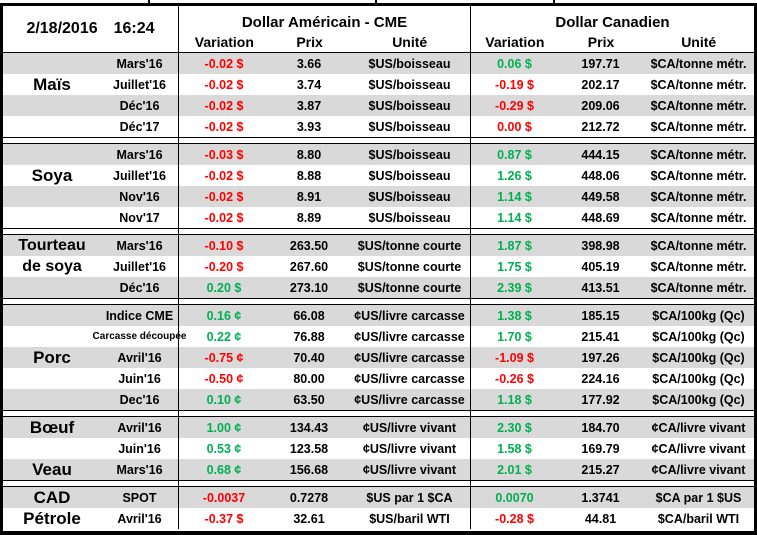 This screenshot has width=757, height=535. I want to click on ca-variation-value: -1.09 $, so click(514, 357).